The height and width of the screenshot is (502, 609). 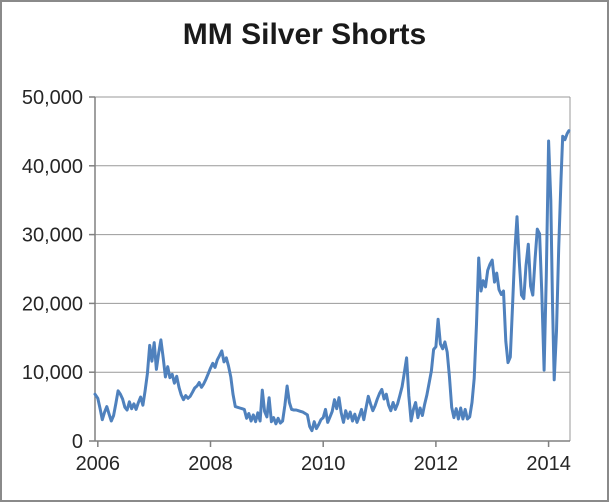 I want to click on x-tick-label: 2014, so click(x=548, y=464).